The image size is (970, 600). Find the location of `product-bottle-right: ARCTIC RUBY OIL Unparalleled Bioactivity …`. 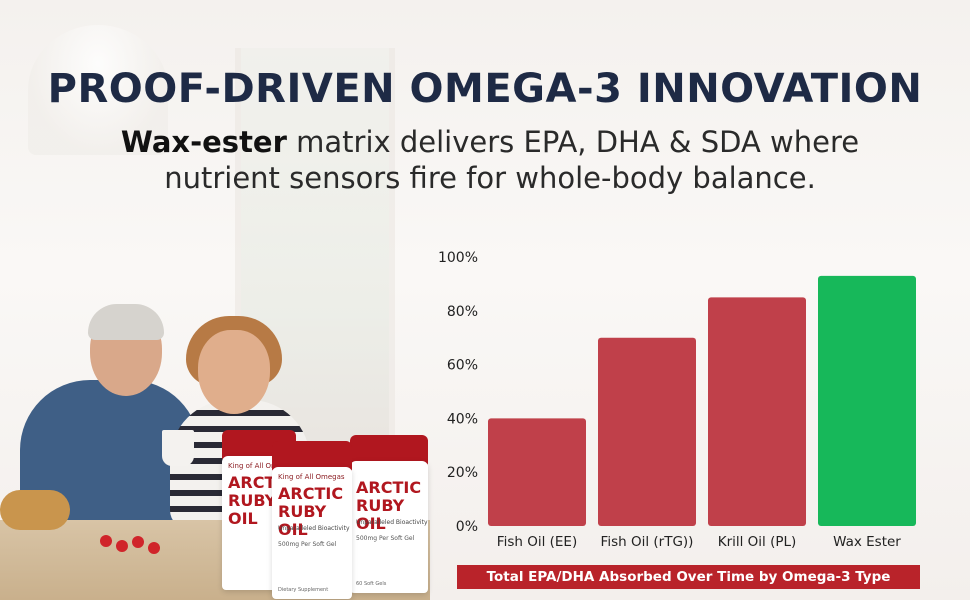

product-bottle-right: ARCTIC RUBY OIL Unparalleled Bioactivity … is located at coordinates (389, 514).